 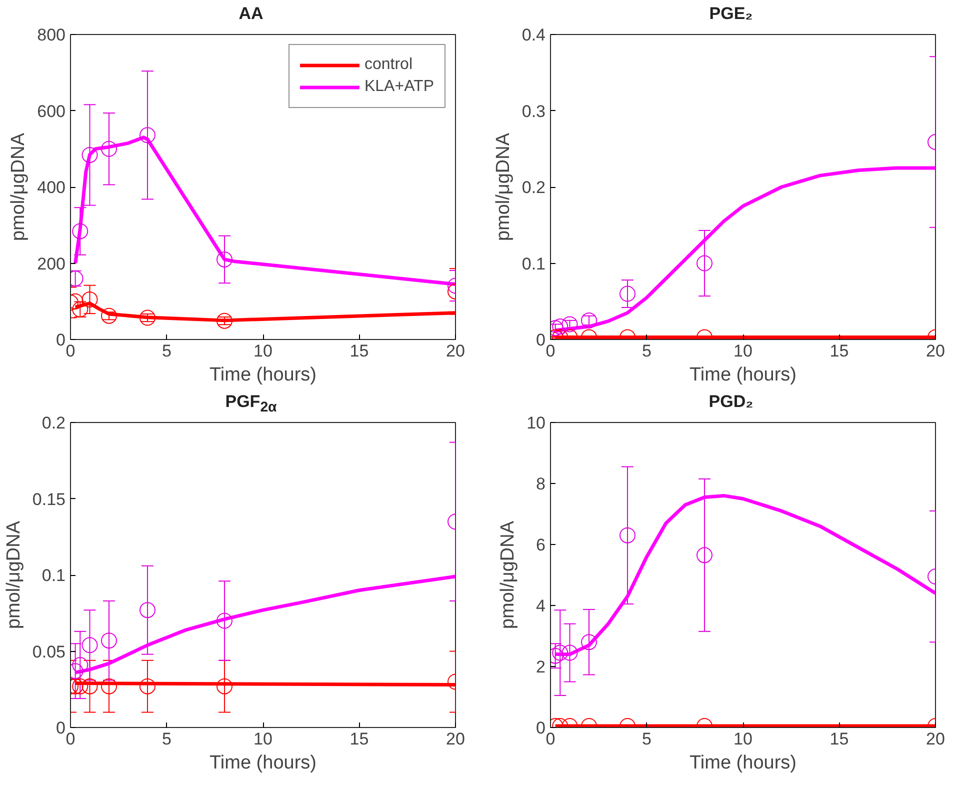 I want to click on chart-title: PGF$_{2α}$, so click(x=251, y=404).